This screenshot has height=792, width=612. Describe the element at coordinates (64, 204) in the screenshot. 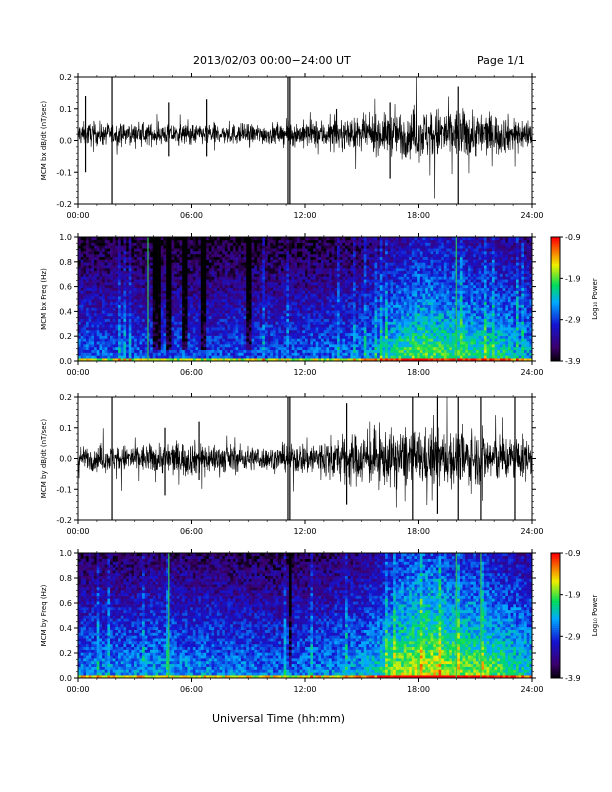

I see `y-tick-label: -0.2` at that location.